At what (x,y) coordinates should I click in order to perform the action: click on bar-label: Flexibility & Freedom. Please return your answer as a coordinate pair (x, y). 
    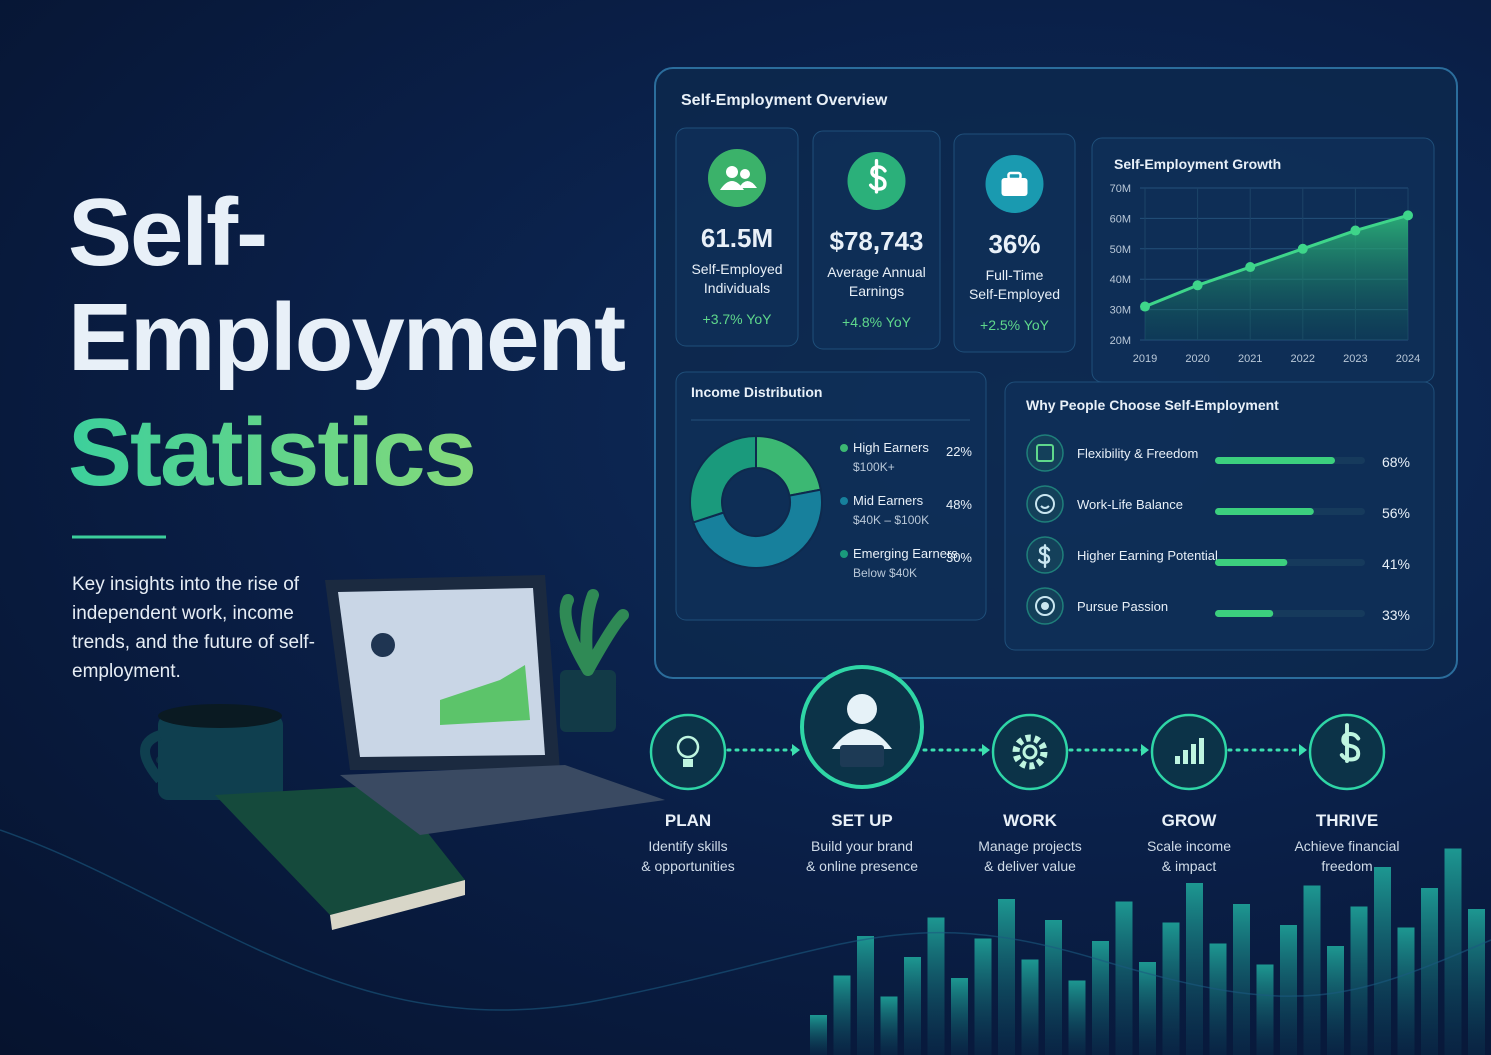
    Looking at the image, I should click on (1137, 453).